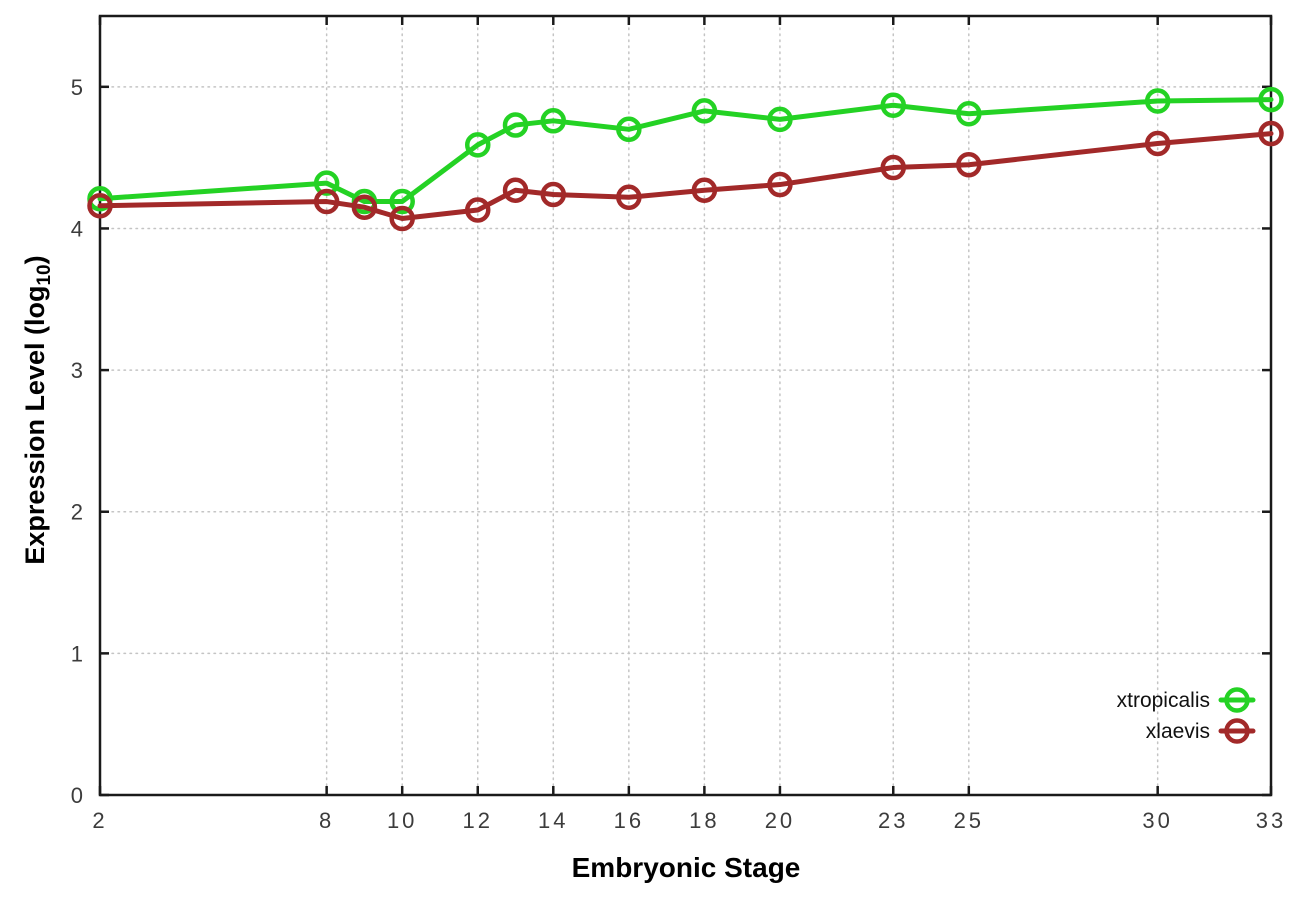 The width and height of the screenshot is (1296, 907). What do you see at coordinates (34, 260) in the screenshot?
I see `y-axis-title-close: )` at bounding box center [34, 260].